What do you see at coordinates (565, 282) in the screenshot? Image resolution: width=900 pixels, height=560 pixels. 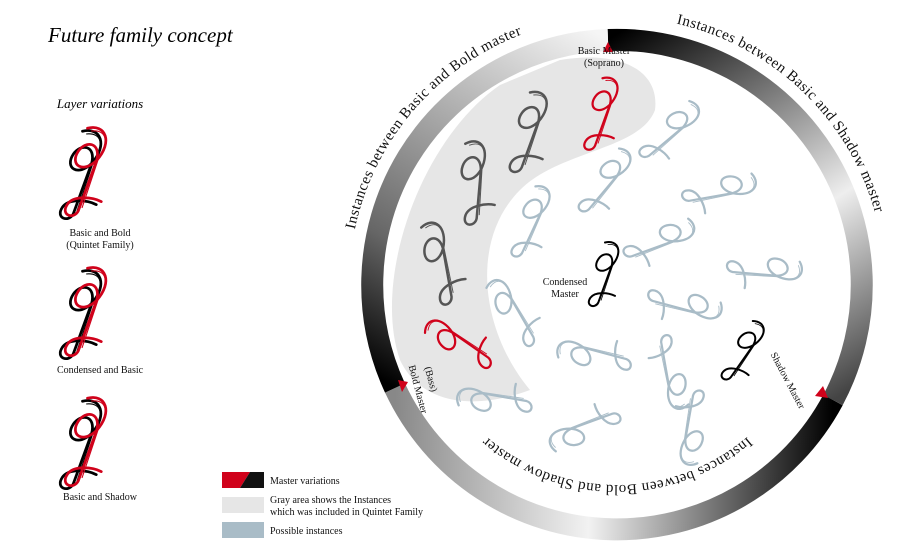 I see `master-label: Condensed` at bounding box center [565, 282].